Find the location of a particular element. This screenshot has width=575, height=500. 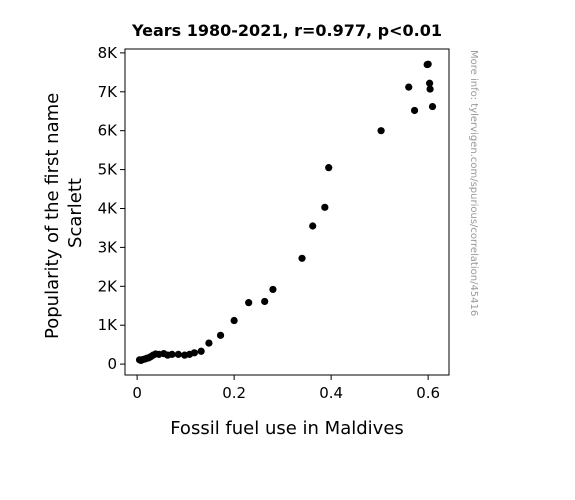

y-tick-label: 7K is located at coordinates (108, 92).